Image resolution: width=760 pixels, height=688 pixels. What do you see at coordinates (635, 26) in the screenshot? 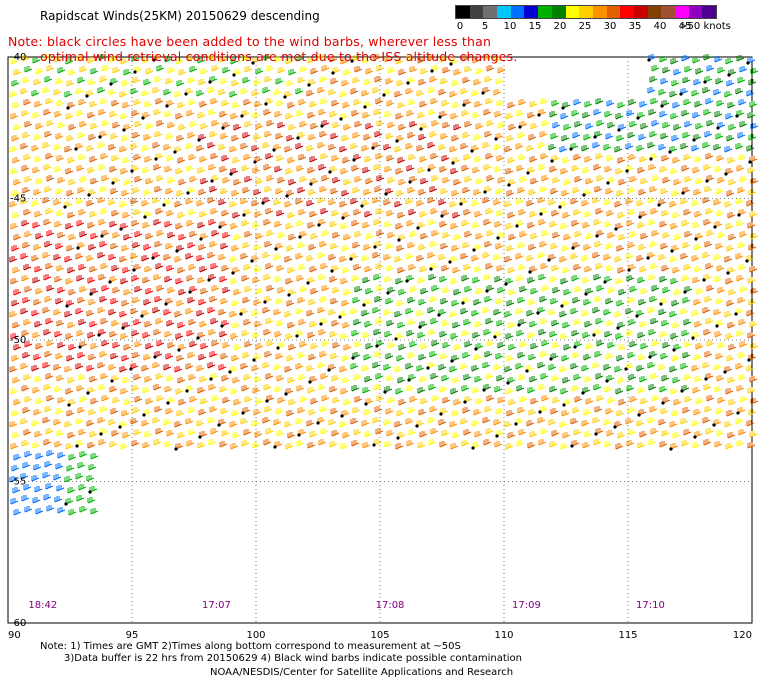
I see `legend-label: 35` at bounding box center [635, 26].